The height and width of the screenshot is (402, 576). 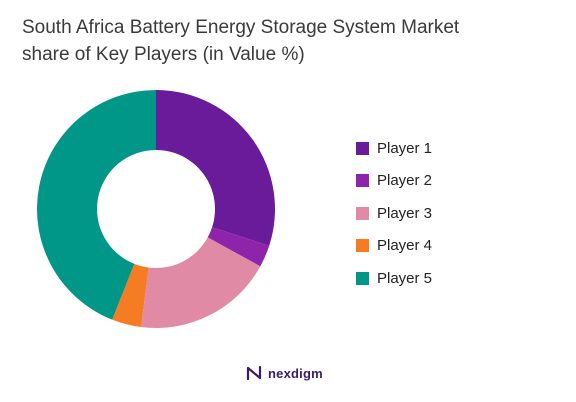 What do you see at coordinates (254, 373) in the screenshot?
I see `nexdigm-logo-icon` at bounding box center [254, 373].